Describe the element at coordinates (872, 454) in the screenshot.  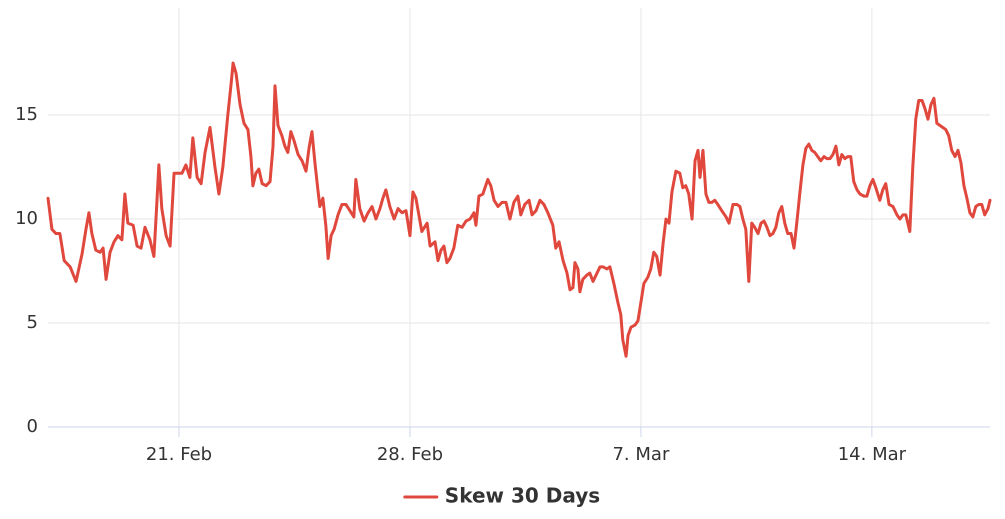
I see `x-tick-label: 14. Mar` at that location.